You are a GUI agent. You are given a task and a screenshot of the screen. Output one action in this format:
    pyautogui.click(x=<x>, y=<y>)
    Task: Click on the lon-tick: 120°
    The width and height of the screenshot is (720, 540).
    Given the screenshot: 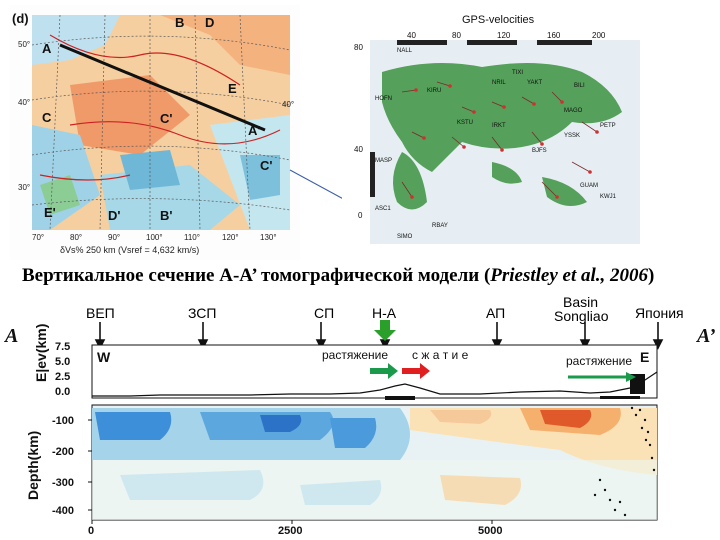 What is the action you would take?
    pyautogui.click(x=230, y=237)
    